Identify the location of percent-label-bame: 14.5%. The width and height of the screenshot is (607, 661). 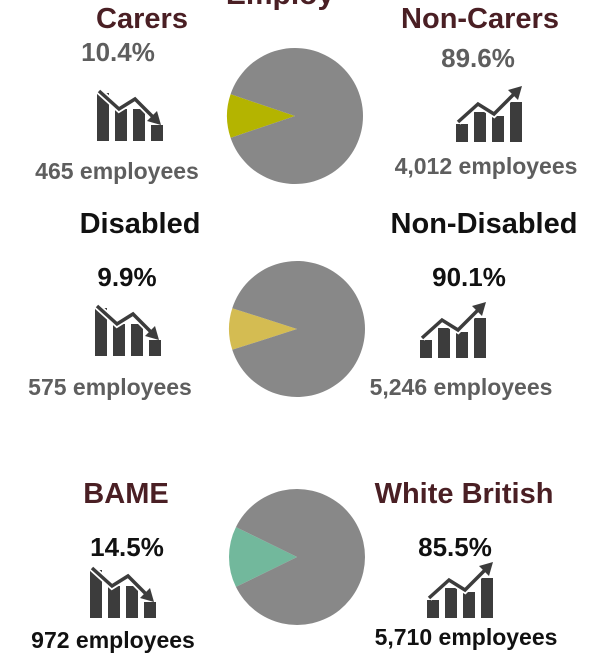
(127, 547).